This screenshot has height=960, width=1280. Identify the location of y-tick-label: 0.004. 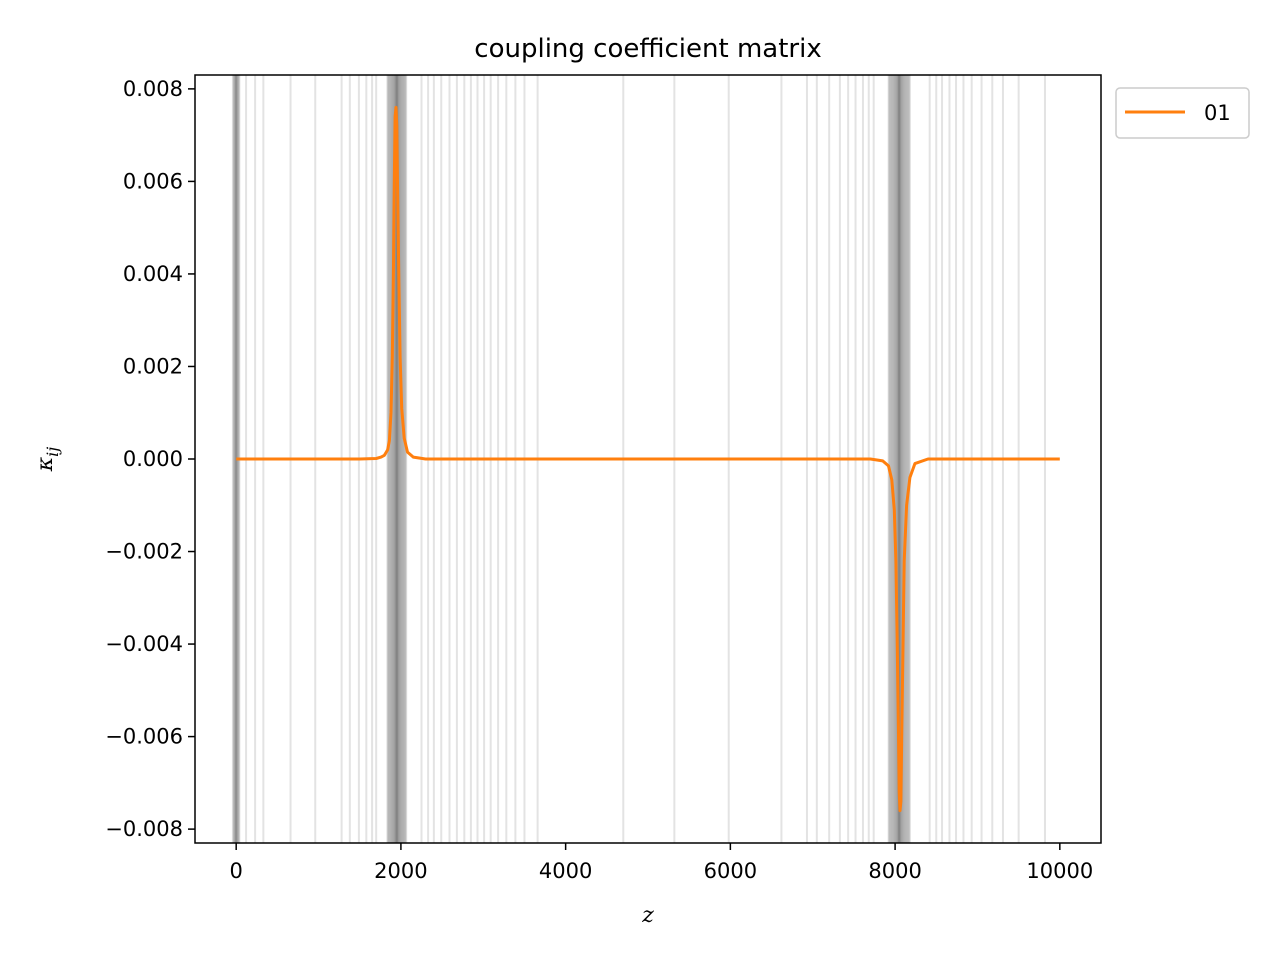
(153, 274).